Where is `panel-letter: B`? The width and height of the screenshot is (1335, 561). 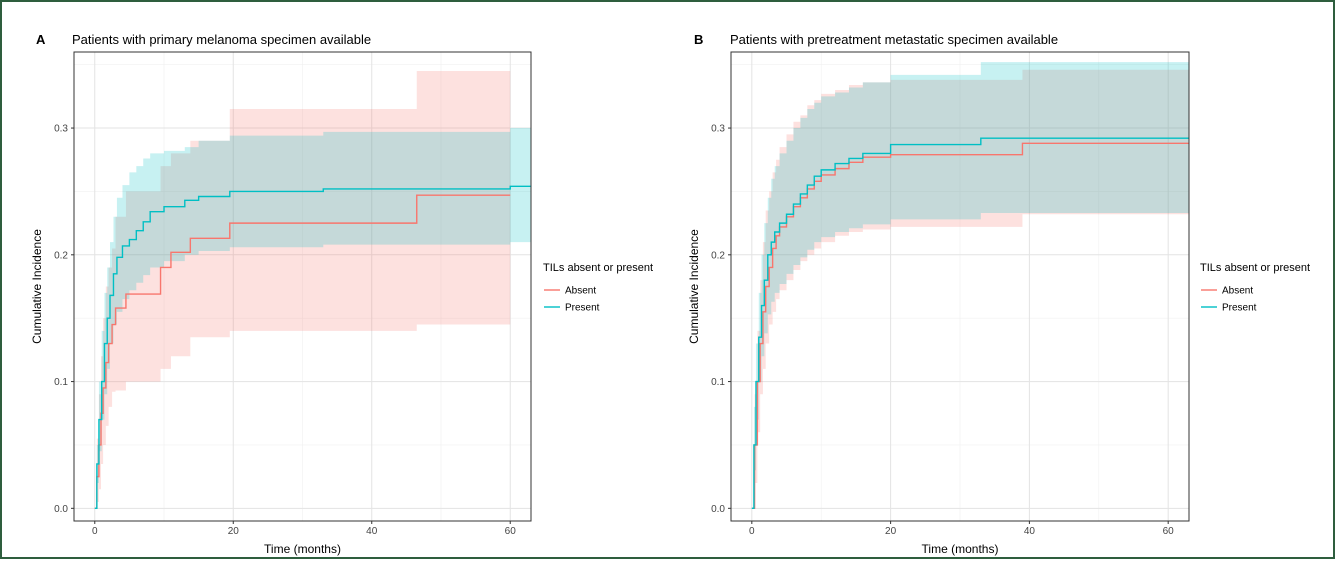 panel-letter: B is located at coordinates (698, 39).